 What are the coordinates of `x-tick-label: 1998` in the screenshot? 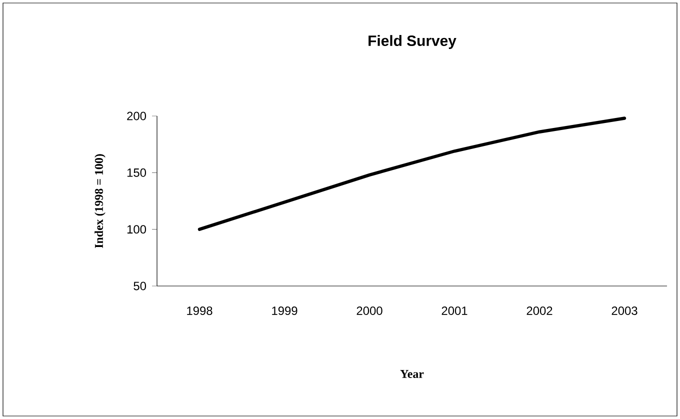 It's located at (199, 310).